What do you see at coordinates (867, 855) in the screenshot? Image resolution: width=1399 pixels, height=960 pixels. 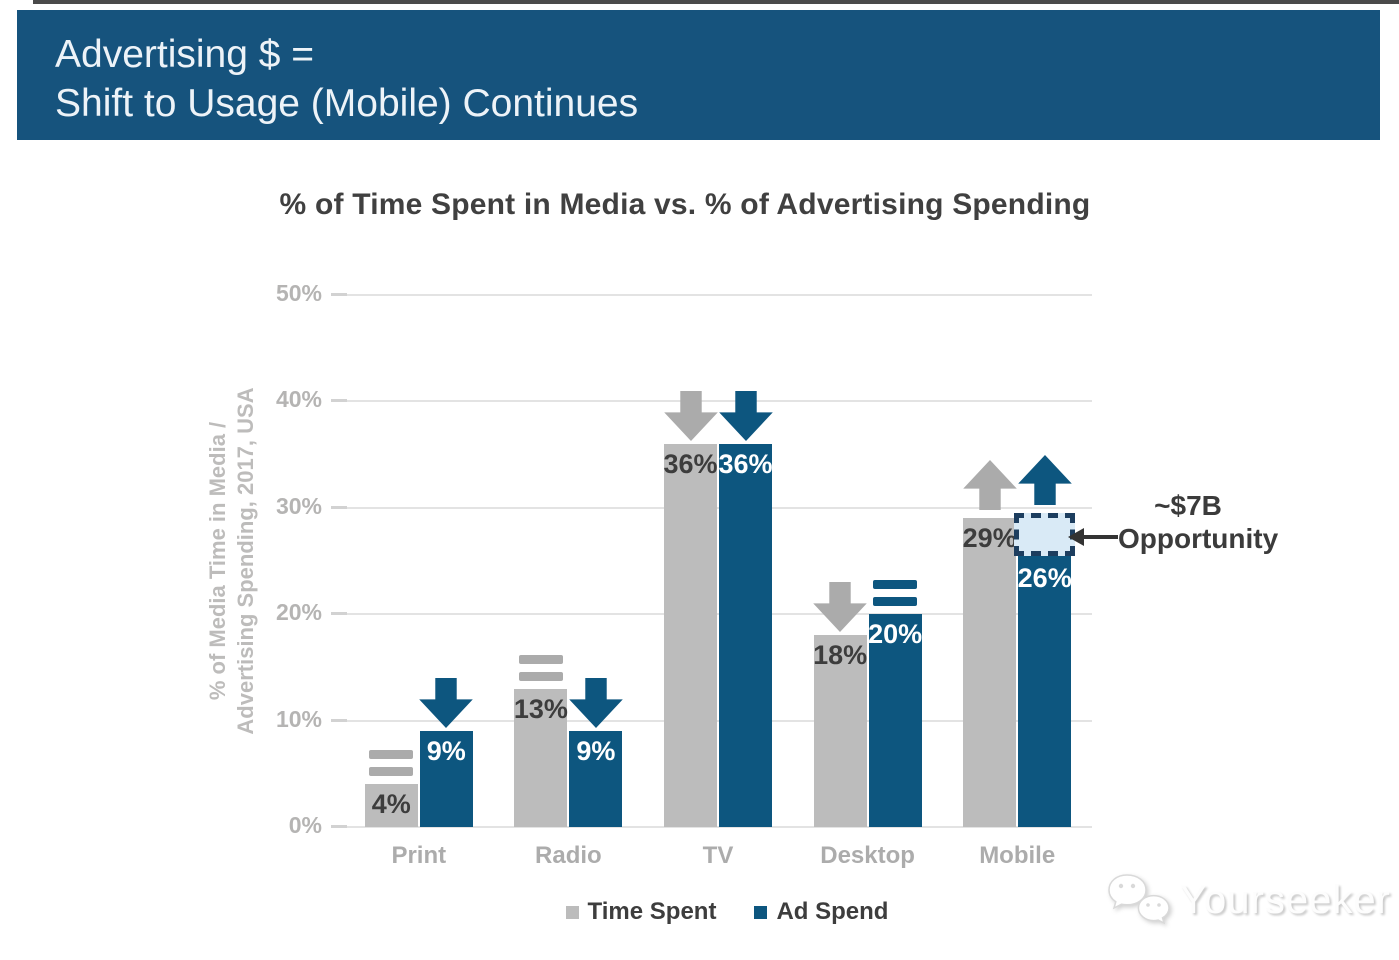 I see `category-label-desktop: Desktop` at bounding box center [867, 855].